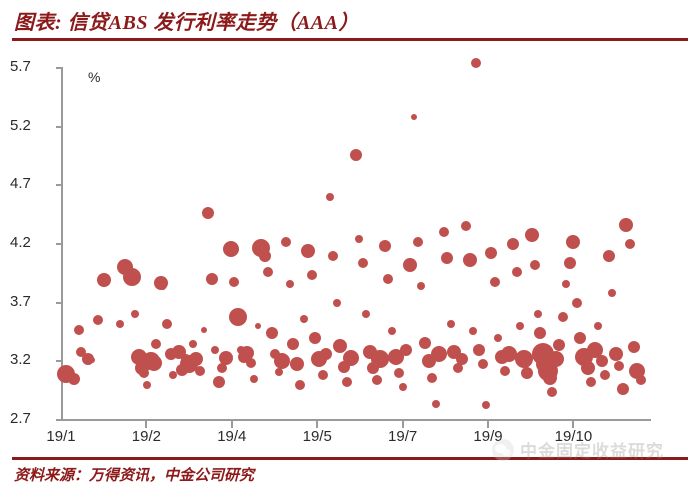  Describe the element at coordinates (317, 436) in the screenshot. I see `x-axis-tick-label: 19/5` at that location.